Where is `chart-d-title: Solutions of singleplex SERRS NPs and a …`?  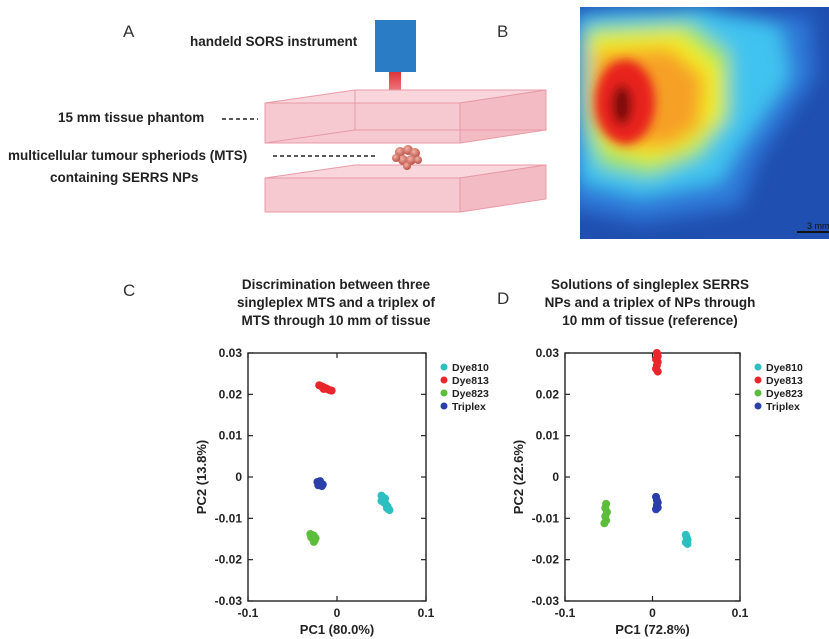
chart-d-title: Solutions of singleplex SERRS NPs and a … is located at coordinates (650, 303).